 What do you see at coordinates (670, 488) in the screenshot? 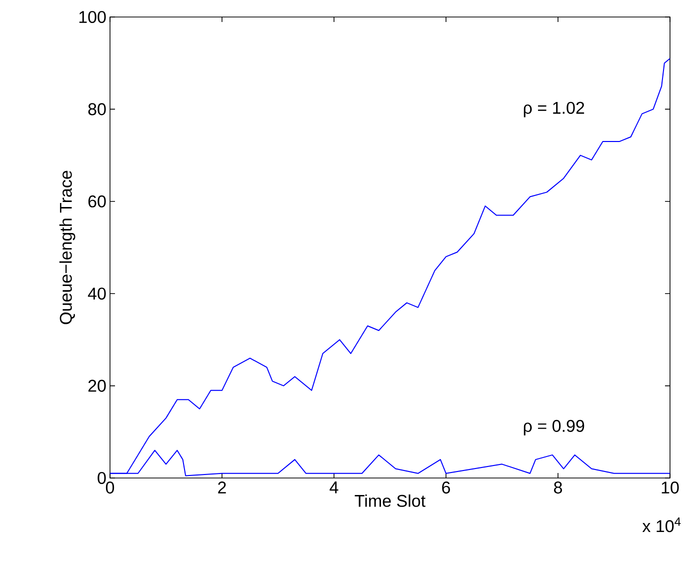
I see `x-tick-label: 10` at bounding box center [670, 488].